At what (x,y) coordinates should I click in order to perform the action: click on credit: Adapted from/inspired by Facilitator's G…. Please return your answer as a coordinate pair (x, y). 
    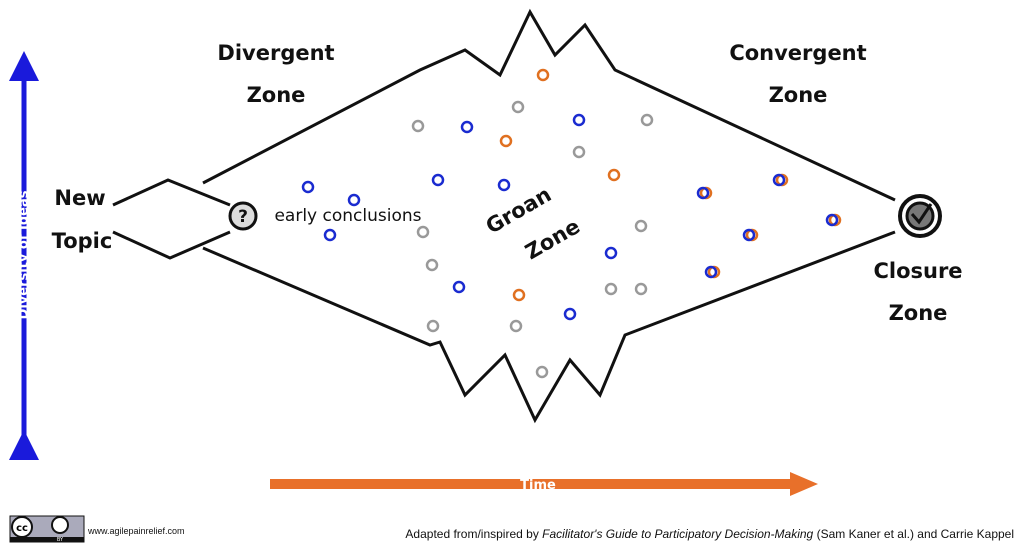
    Looking at the image, I should click on (709, 534).